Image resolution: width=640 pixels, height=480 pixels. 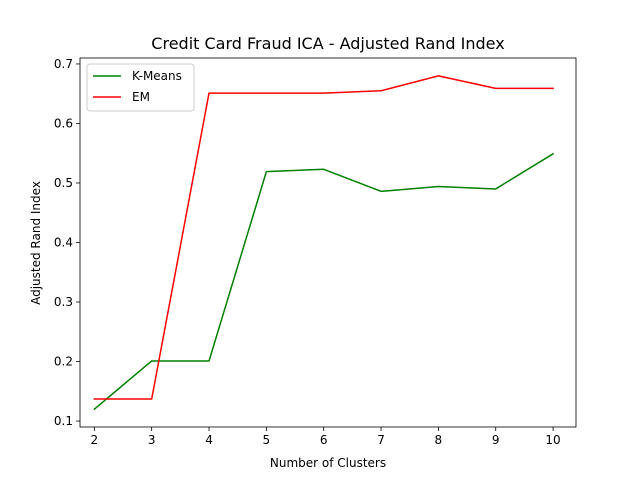 What do you see at coordinates (267, 440) in the screenshot?
I see `x-tick-label: 5` at bounding box center [267, 440].